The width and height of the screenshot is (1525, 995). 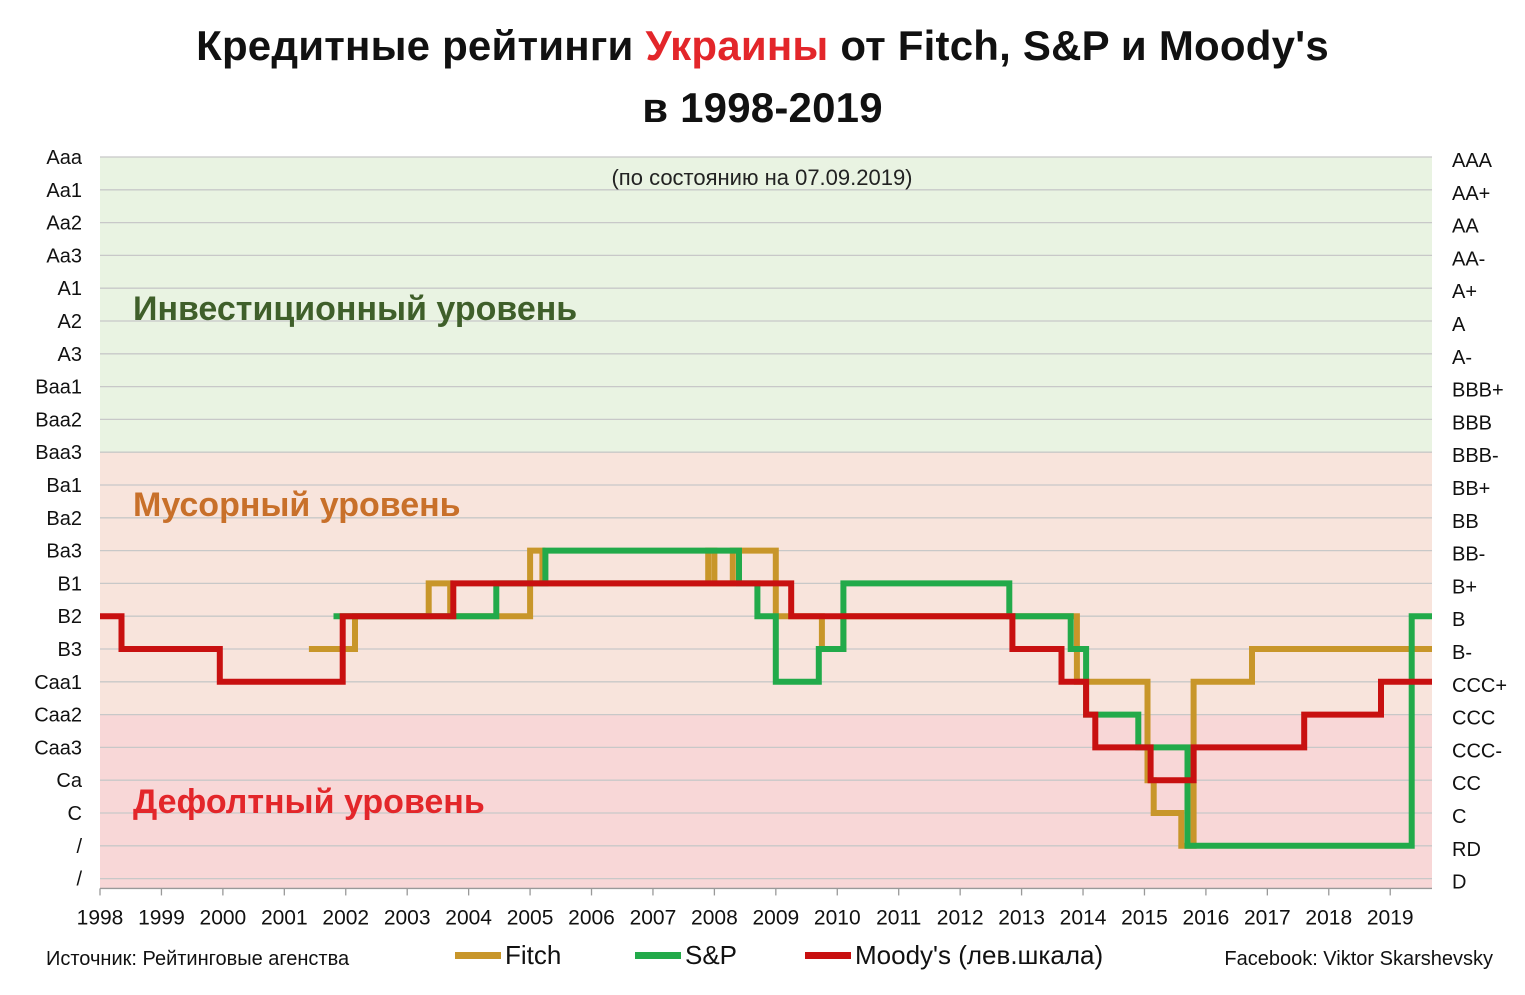 What do you see at coordinates (658, 955) in the screenshot?
I see `legend-sp-swatch` at bounding box center [658, 955].